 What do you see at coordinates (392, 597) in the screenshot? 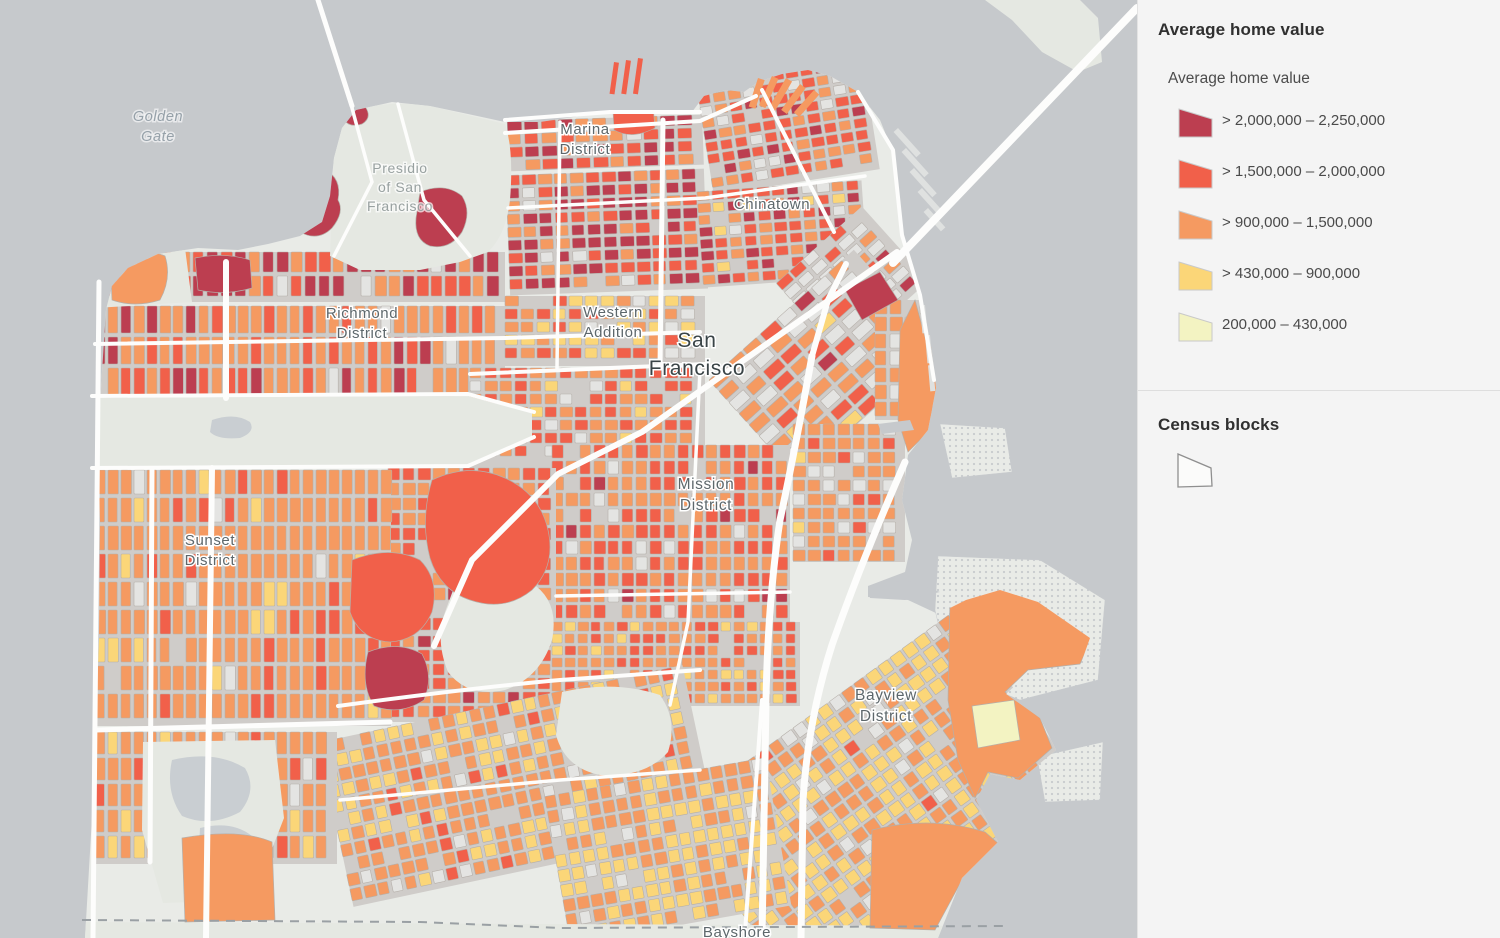
I see `block-area-midtown-red` at bounding box center [392, 597].